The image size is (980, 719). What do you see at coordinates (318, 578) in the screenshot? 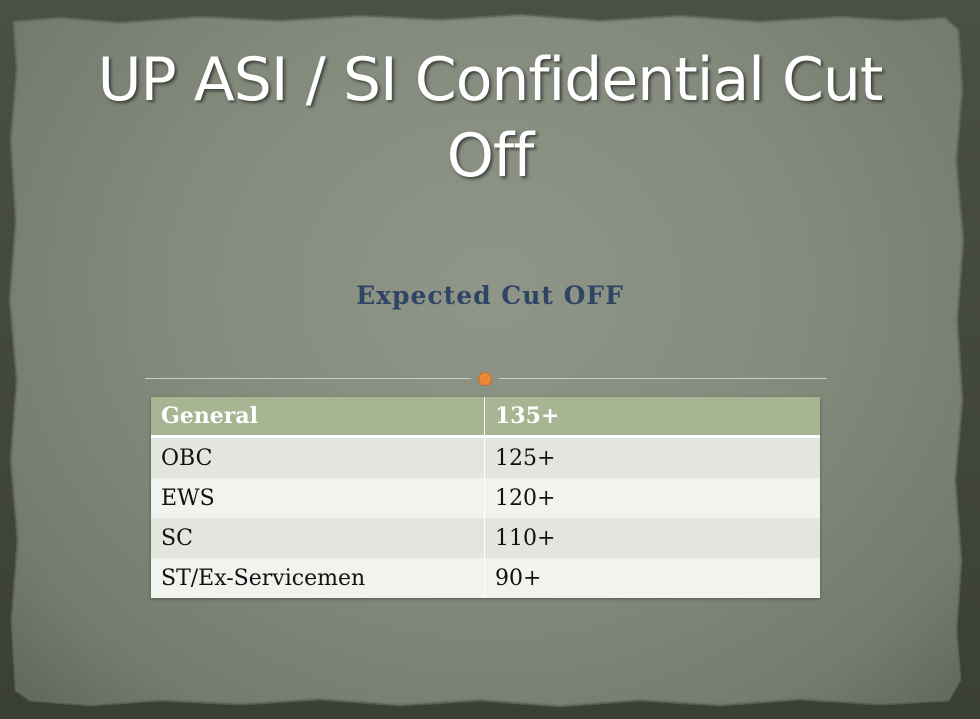
I see `category-cell: ST/Ex-Servicemen` at bounding box center [318, 578].